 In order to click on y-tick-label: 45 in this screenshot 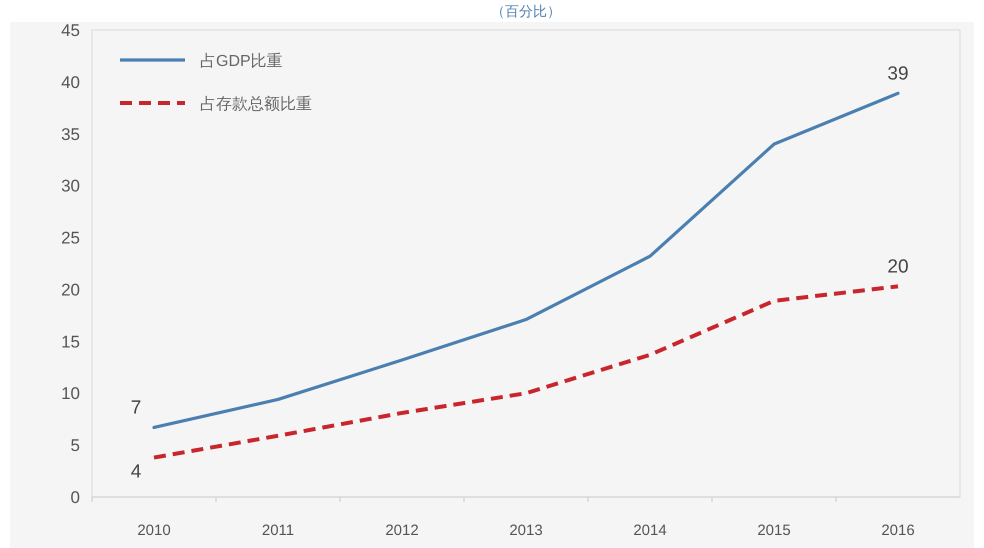, I will do `click(70, 30)`.